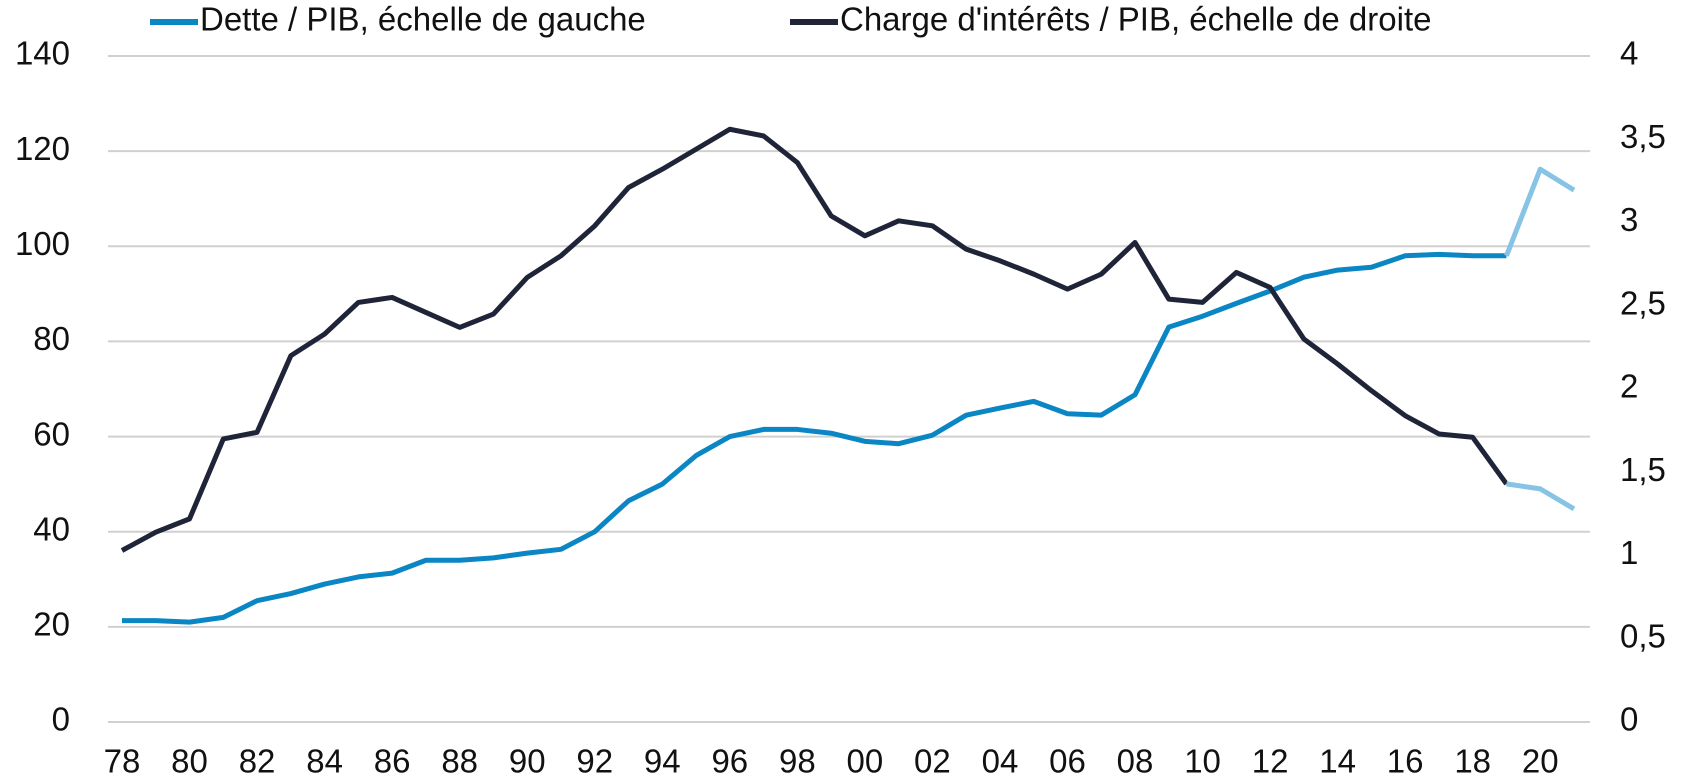 The width and height of the screenshot is (1682, 782). I want to click on x-tick-label: 14, so click(1337, 761).